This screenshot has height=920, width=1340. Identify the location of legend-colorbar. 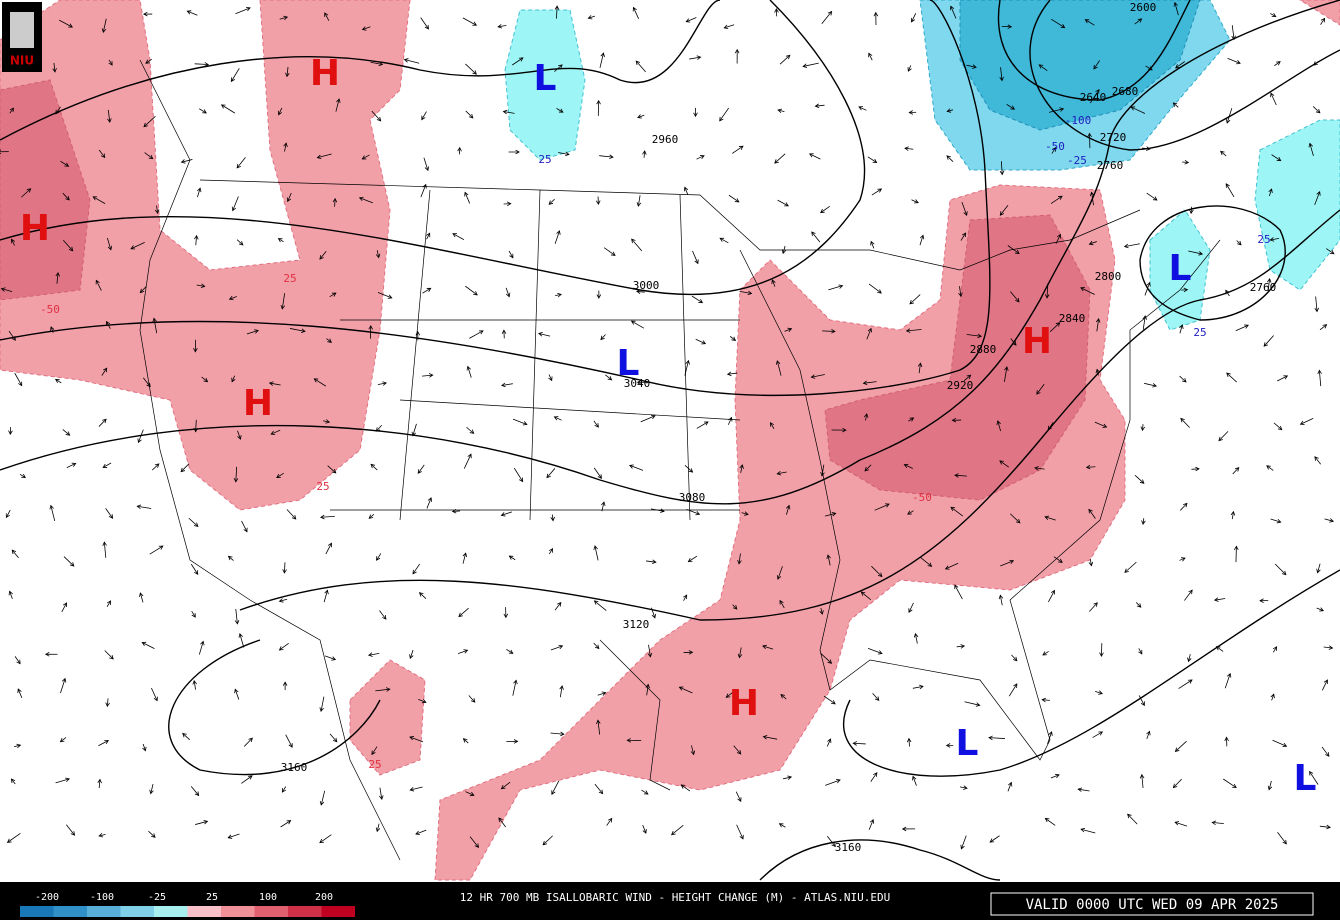
(187, 911).